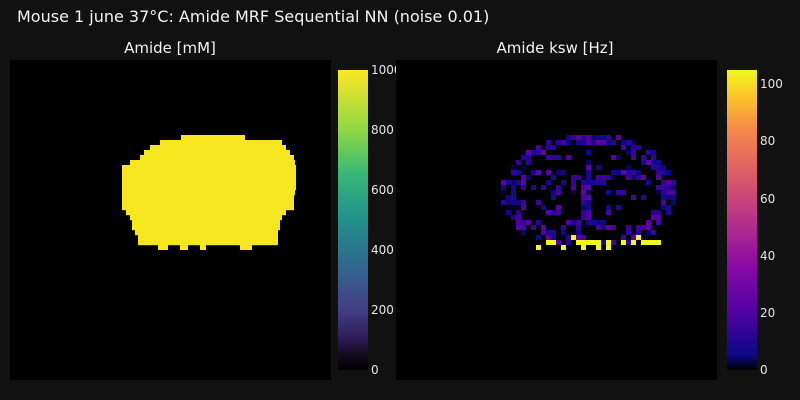 The height and width of the screenshot is (400, 800). What do you see at coordinates (764, 370) in the screenshot?
I see `amide-ksw-colorbar-tick: 0` at bounding box center [764, 370].